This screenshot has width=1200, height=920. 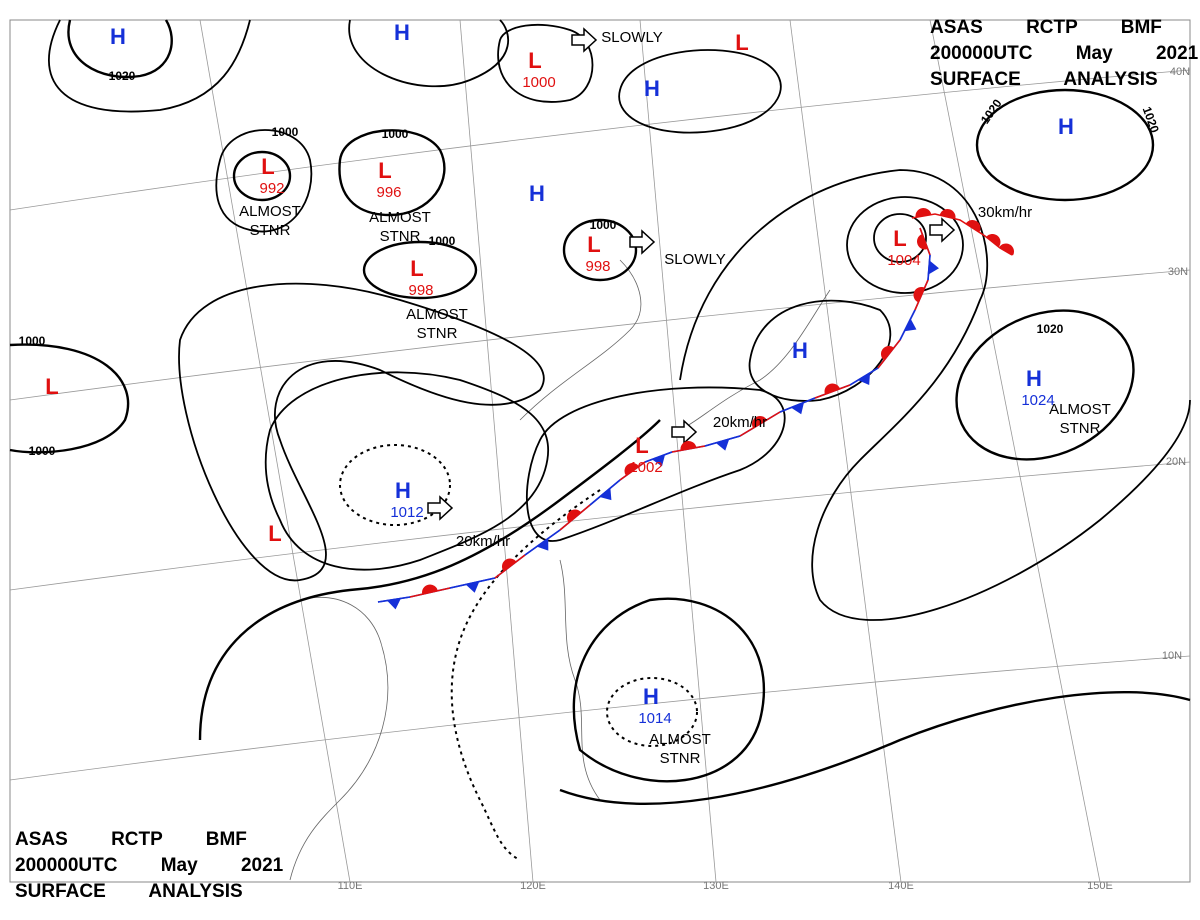 What do you see at coordinates (1178, 272) in the screenshot?
I see `latitude-label: 30N` at bounding box center [1178, 272].